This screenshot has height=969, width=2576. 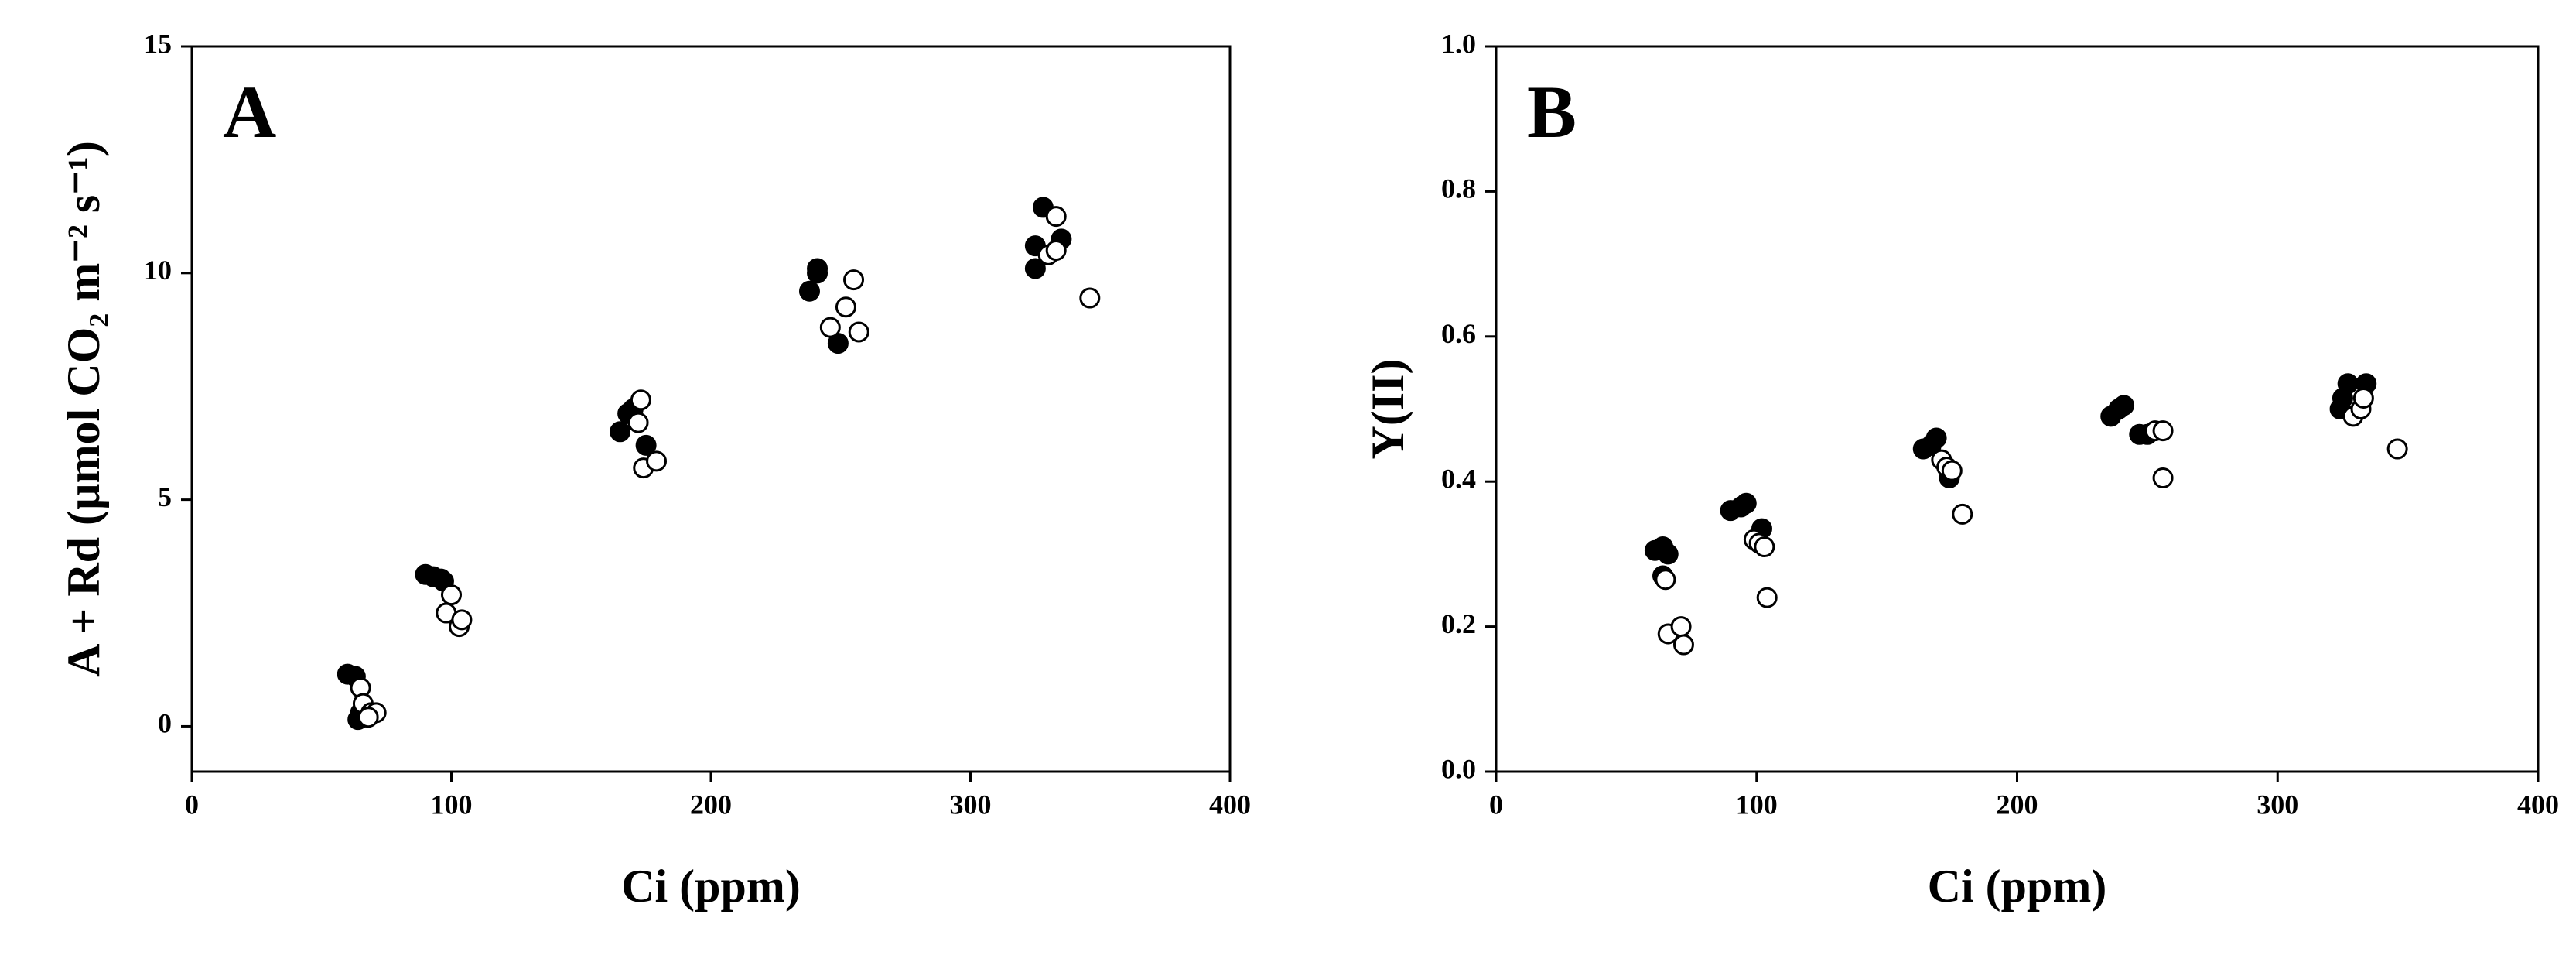 What do you see at coordinates (1387, 410) in the screenshot?
I see `y-axis-title: Y(II)` at bounding box center [1387, 410].